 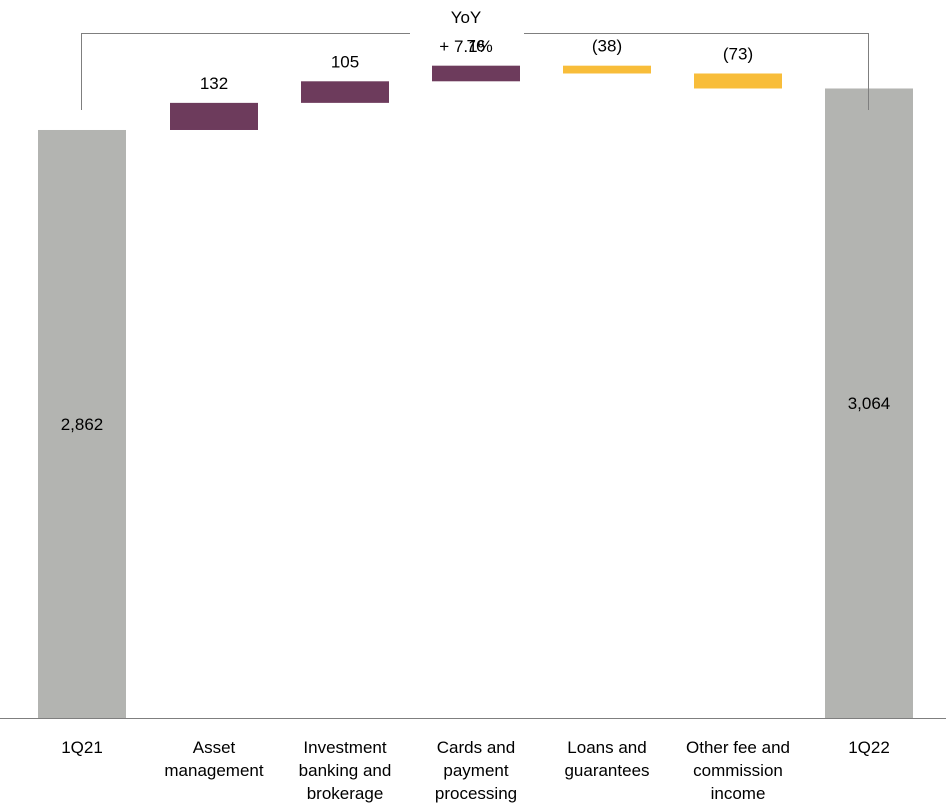 What do you see at coordinates (82, 747) in the screenshot?
I see `category-label: 1Q21` at bounding box center [82, 747].